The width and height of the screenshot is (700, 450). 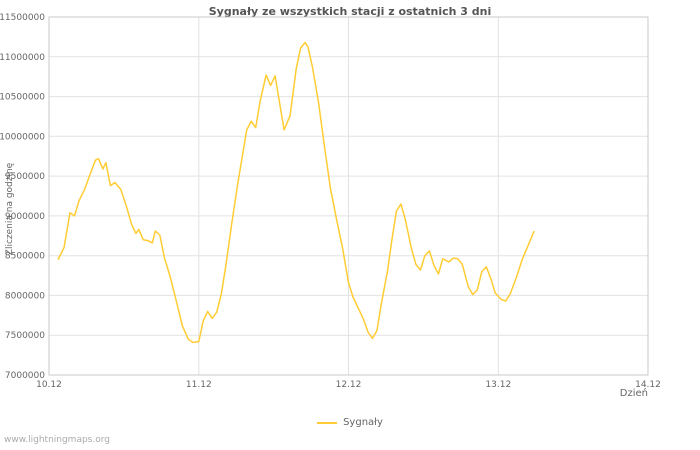 What do you see at coordinates (22, 18) in the screenshot?
I see `svg-text: 11500000` at bounding box center [22, 18].